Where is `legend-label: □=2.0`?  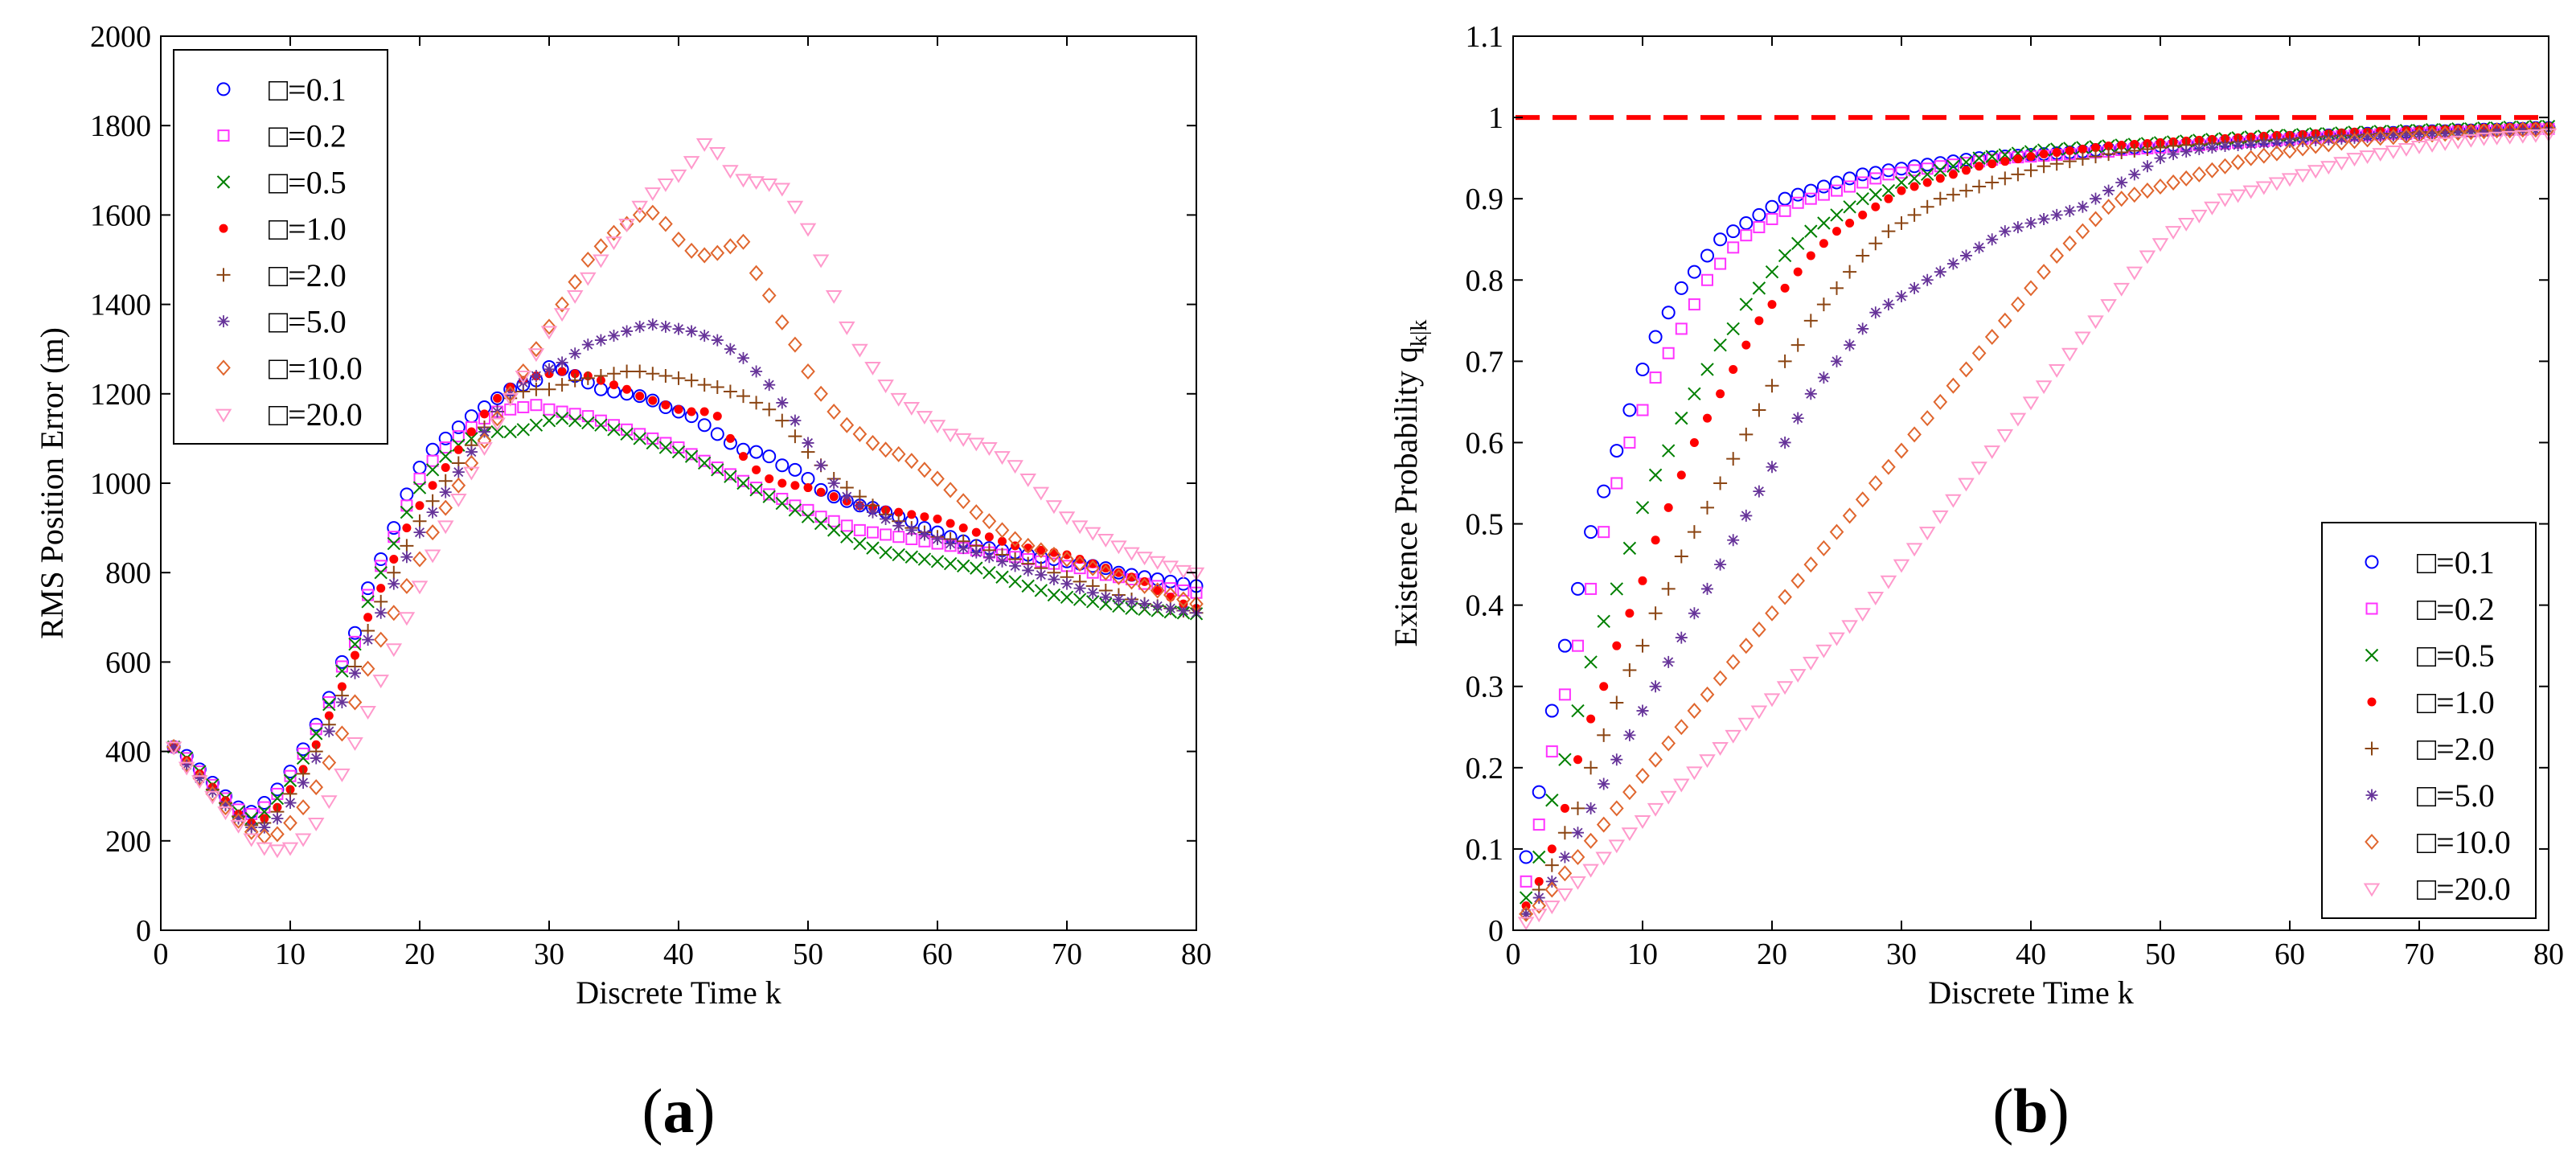
legend-label: □=2.0 is located at coordinates (308, 275).